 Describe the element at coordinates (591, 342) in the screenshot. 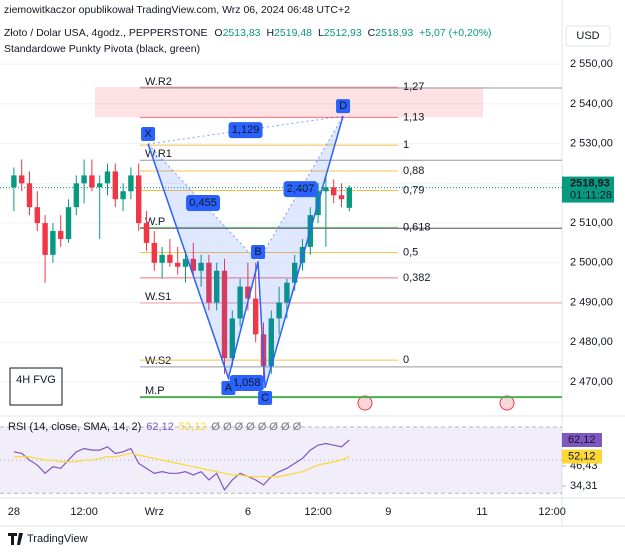

I see `y-tick-label: 2 480,00` at that location.